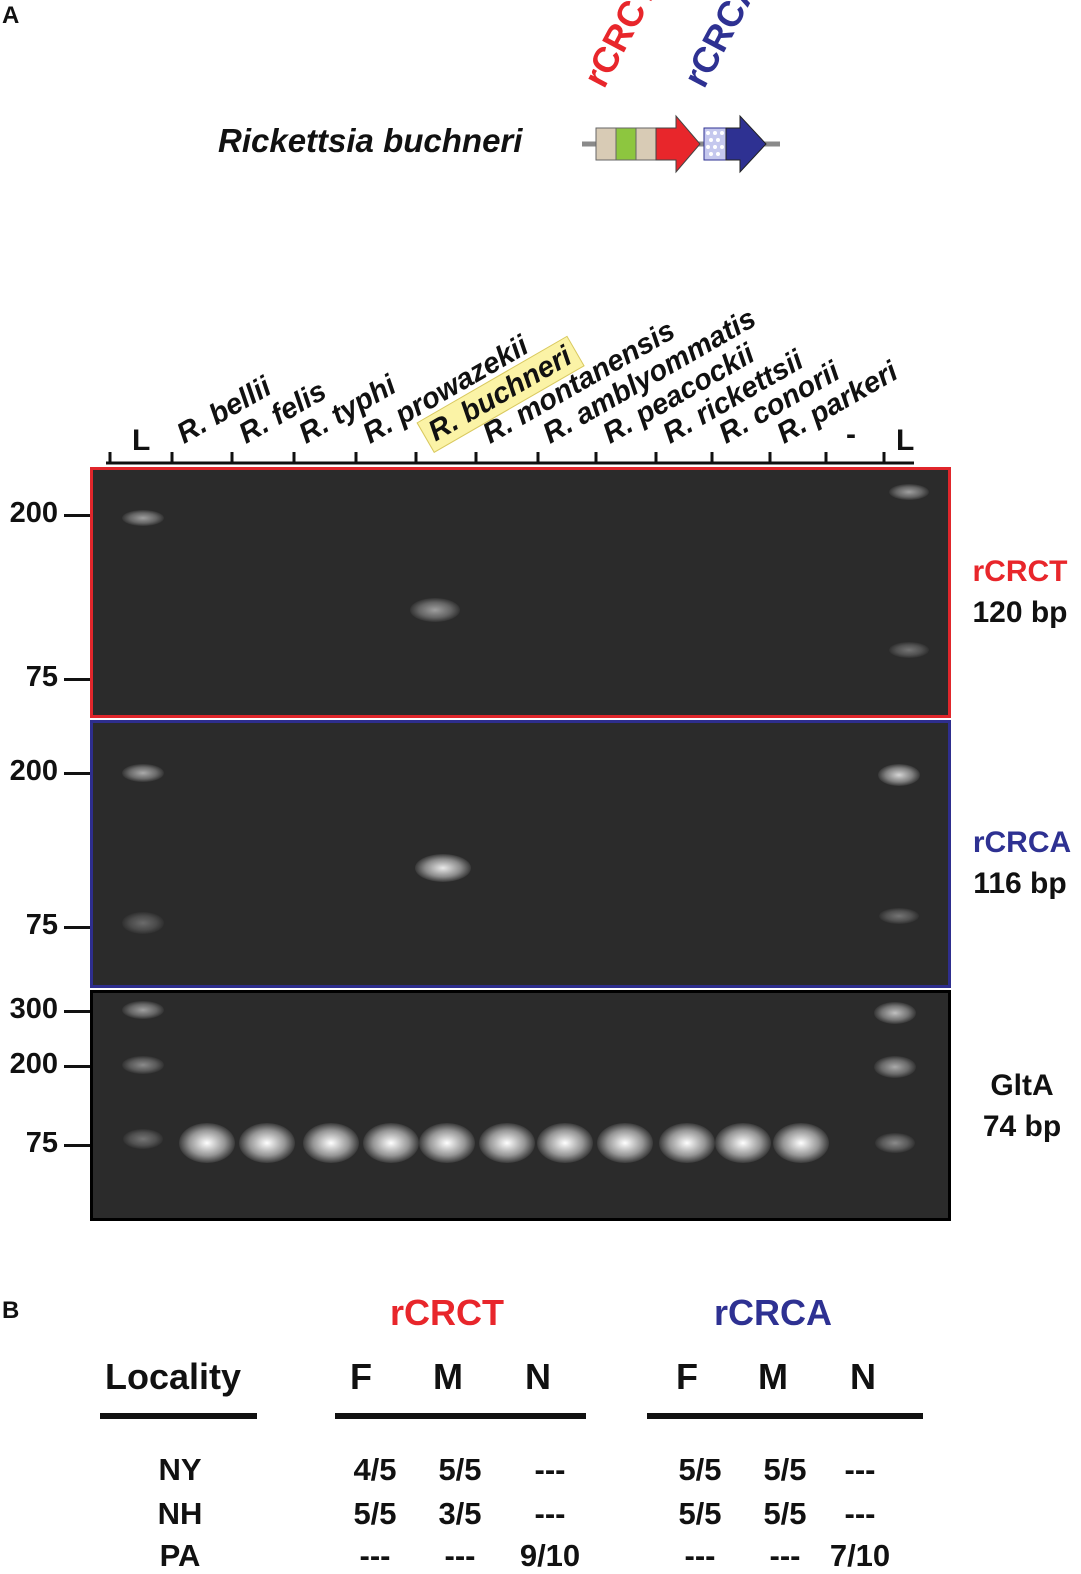 The width and height of the screenshot is (1081, 1574). Describe the element at coordinates (1022, 1126) in the screenshot. I see `gel-size-label-glta: 74 bp` at that location.